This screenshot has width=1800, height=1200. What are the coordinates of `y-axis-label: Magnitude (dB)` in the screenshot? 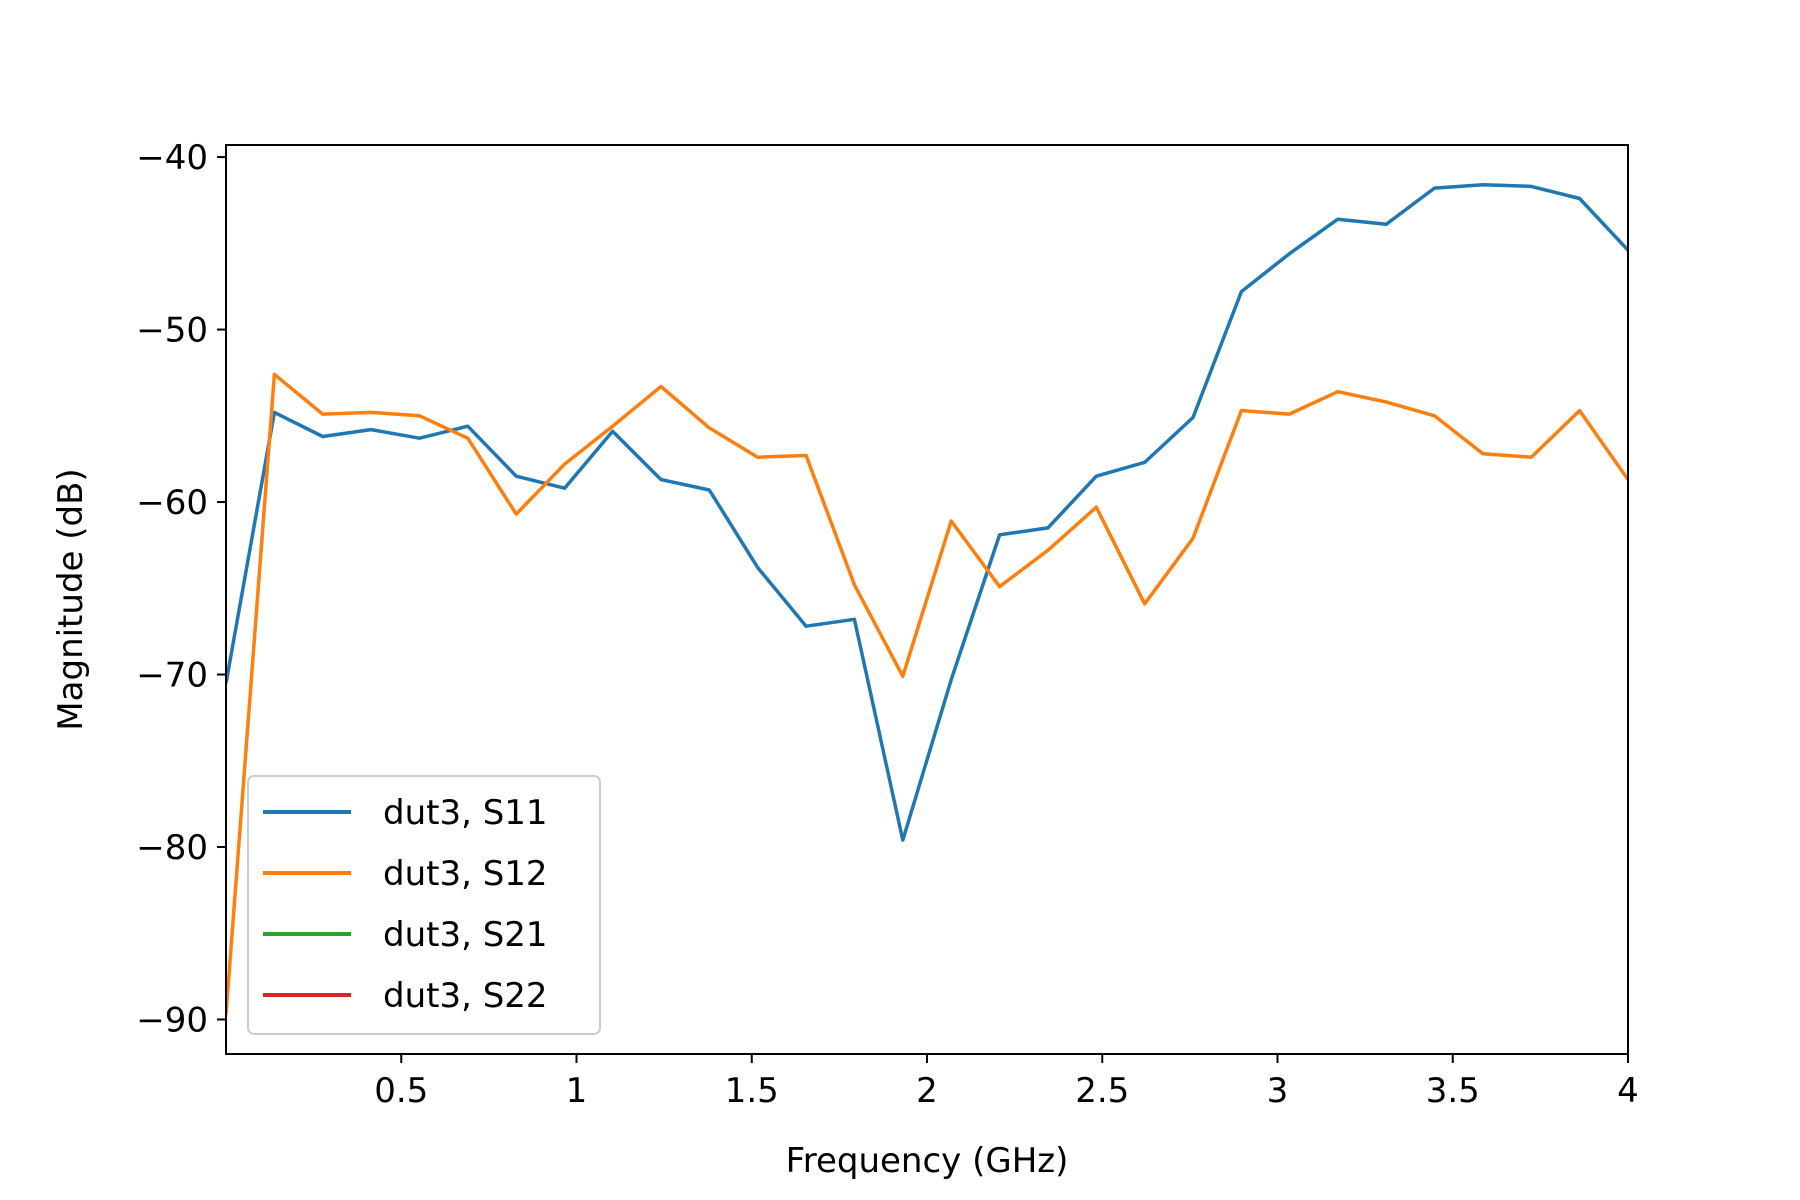 It's located at (71, 599).